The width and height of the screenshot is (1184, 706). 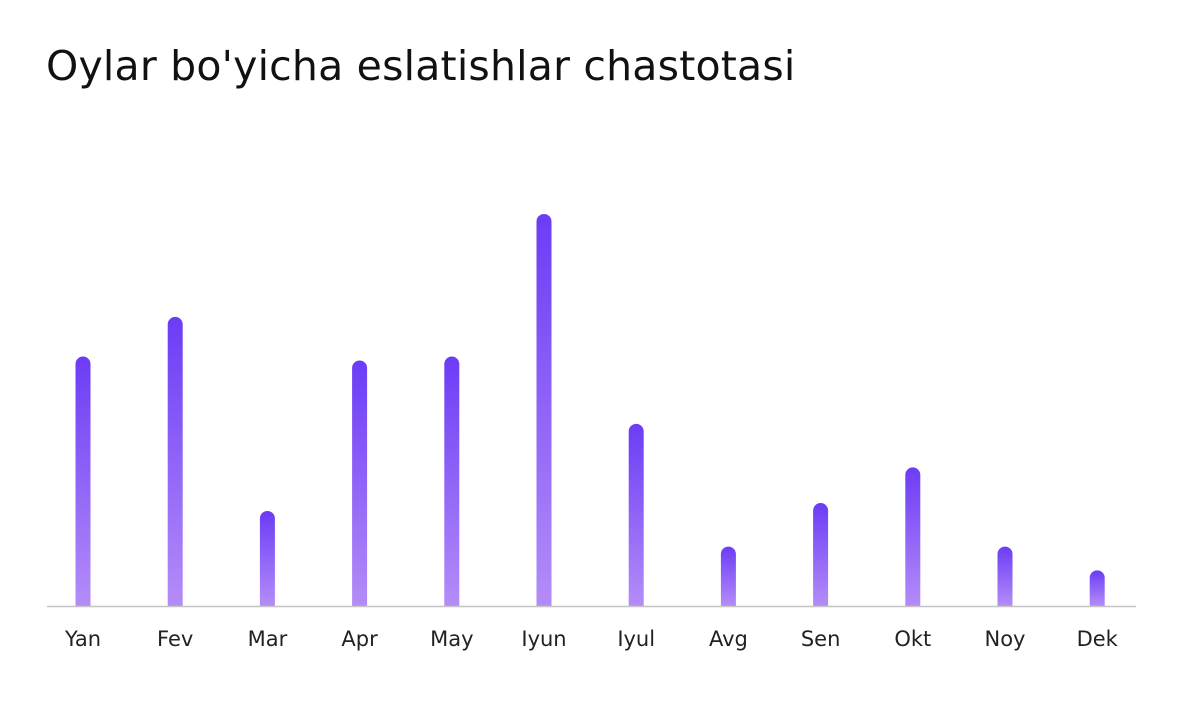 What do you see at coordinates (821, 554) in the screenshot?
I see `bar-sen` at bounding box center [821, 554].